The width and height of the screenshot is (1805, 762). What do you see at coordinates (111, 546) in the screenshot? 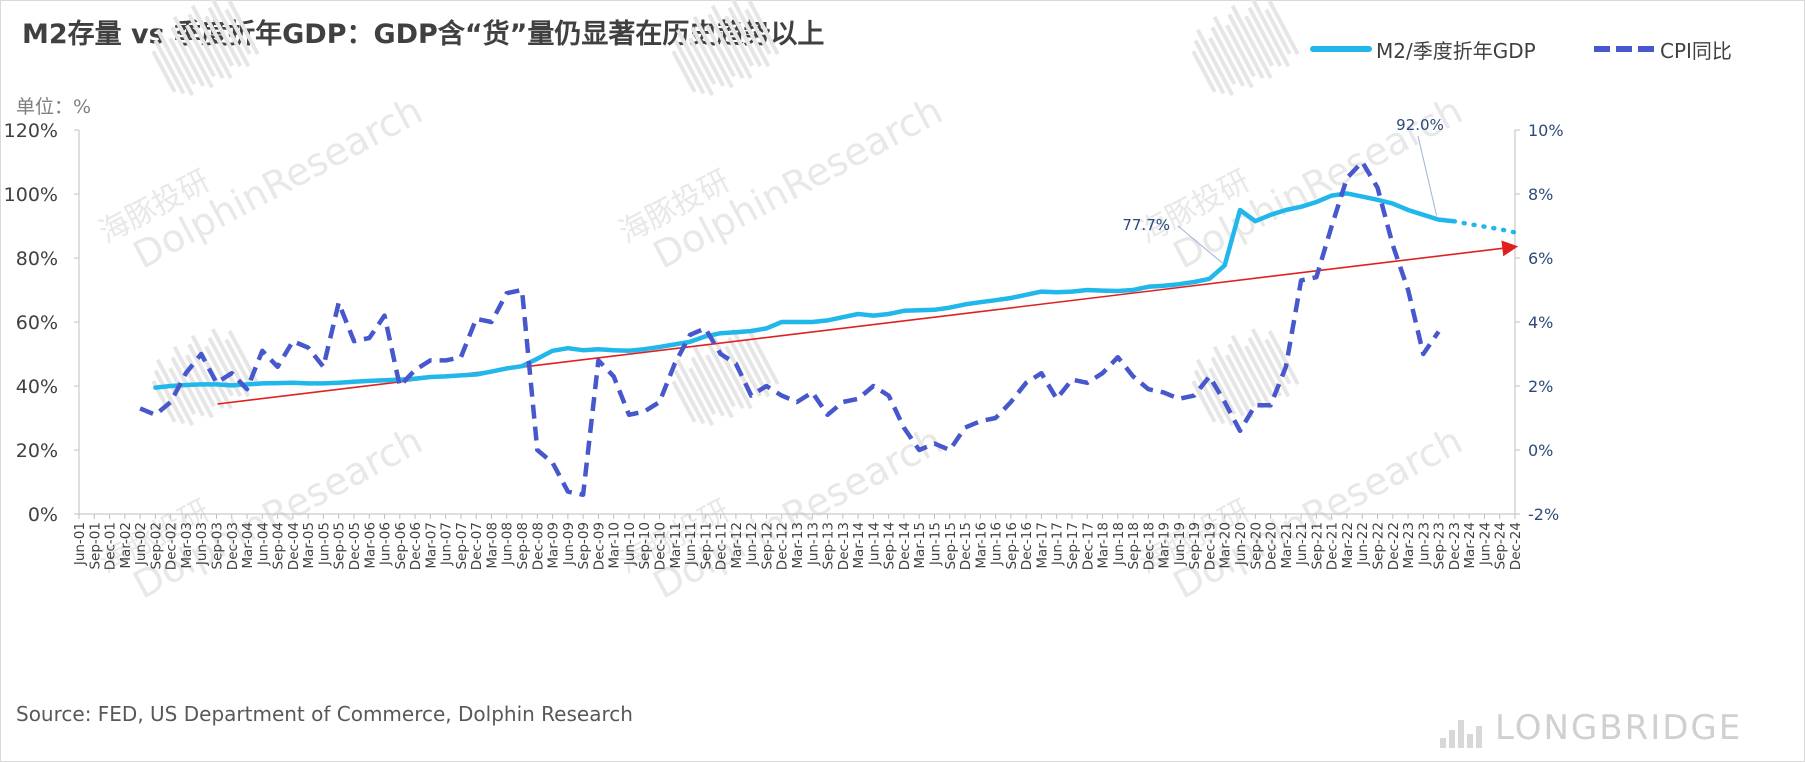
I see `x-tick-label: Dec-01` at bounding box center [111, 546].